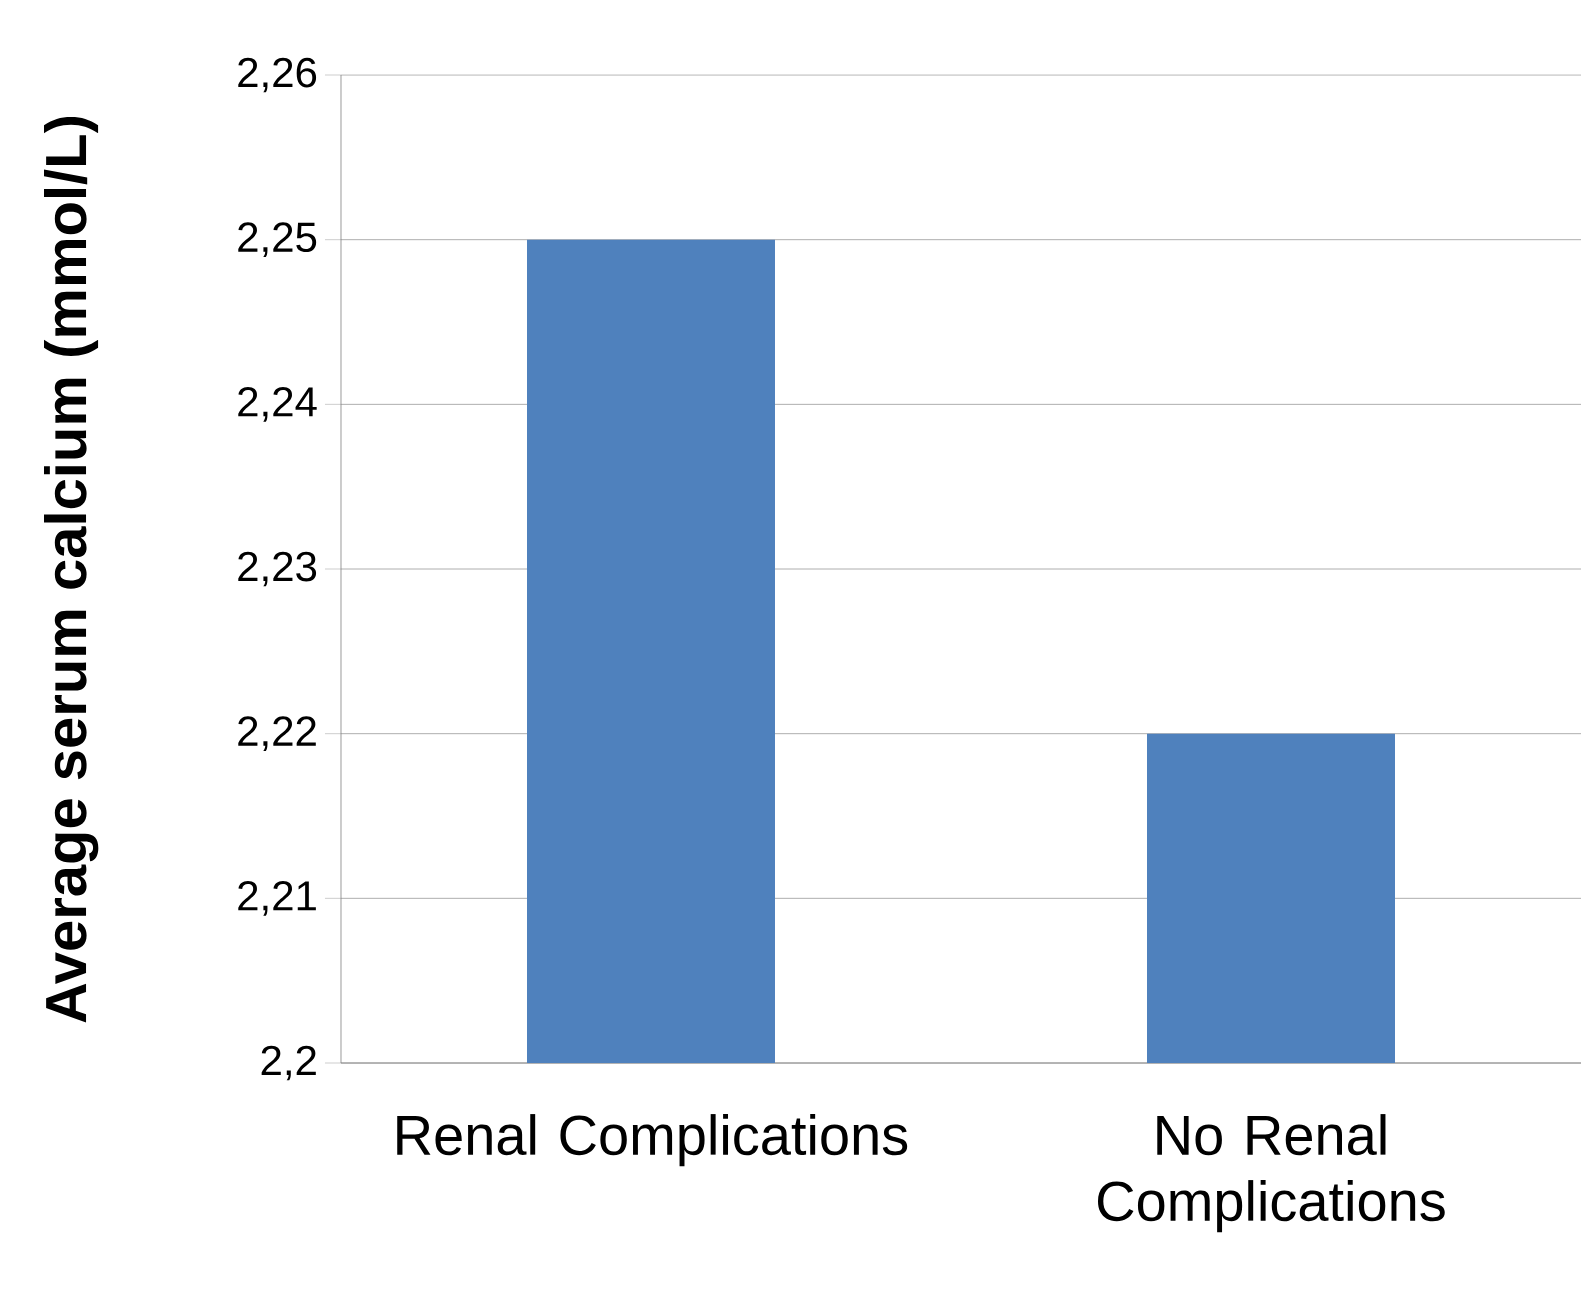 This screenshot has width=1581, height=1297. Describe the element at coordinates (277, 75) in the screenshot. I see `y-tick-label: 2,26` at that location.